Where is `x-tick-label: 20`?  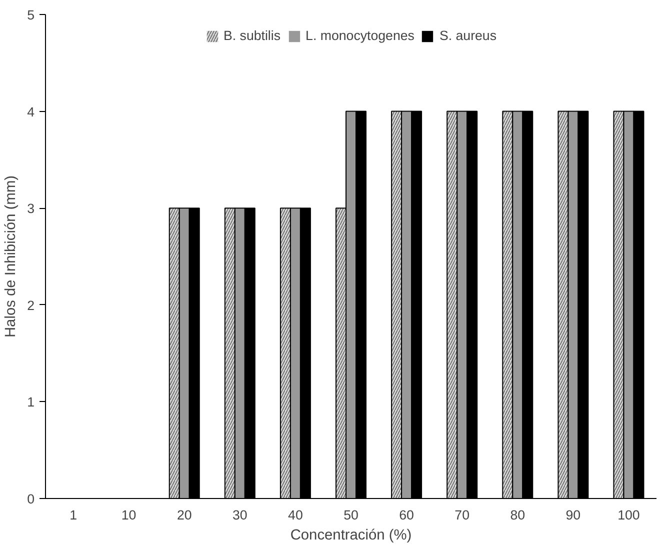
x-tick-label: 20 is located at coordinates (184, 515).